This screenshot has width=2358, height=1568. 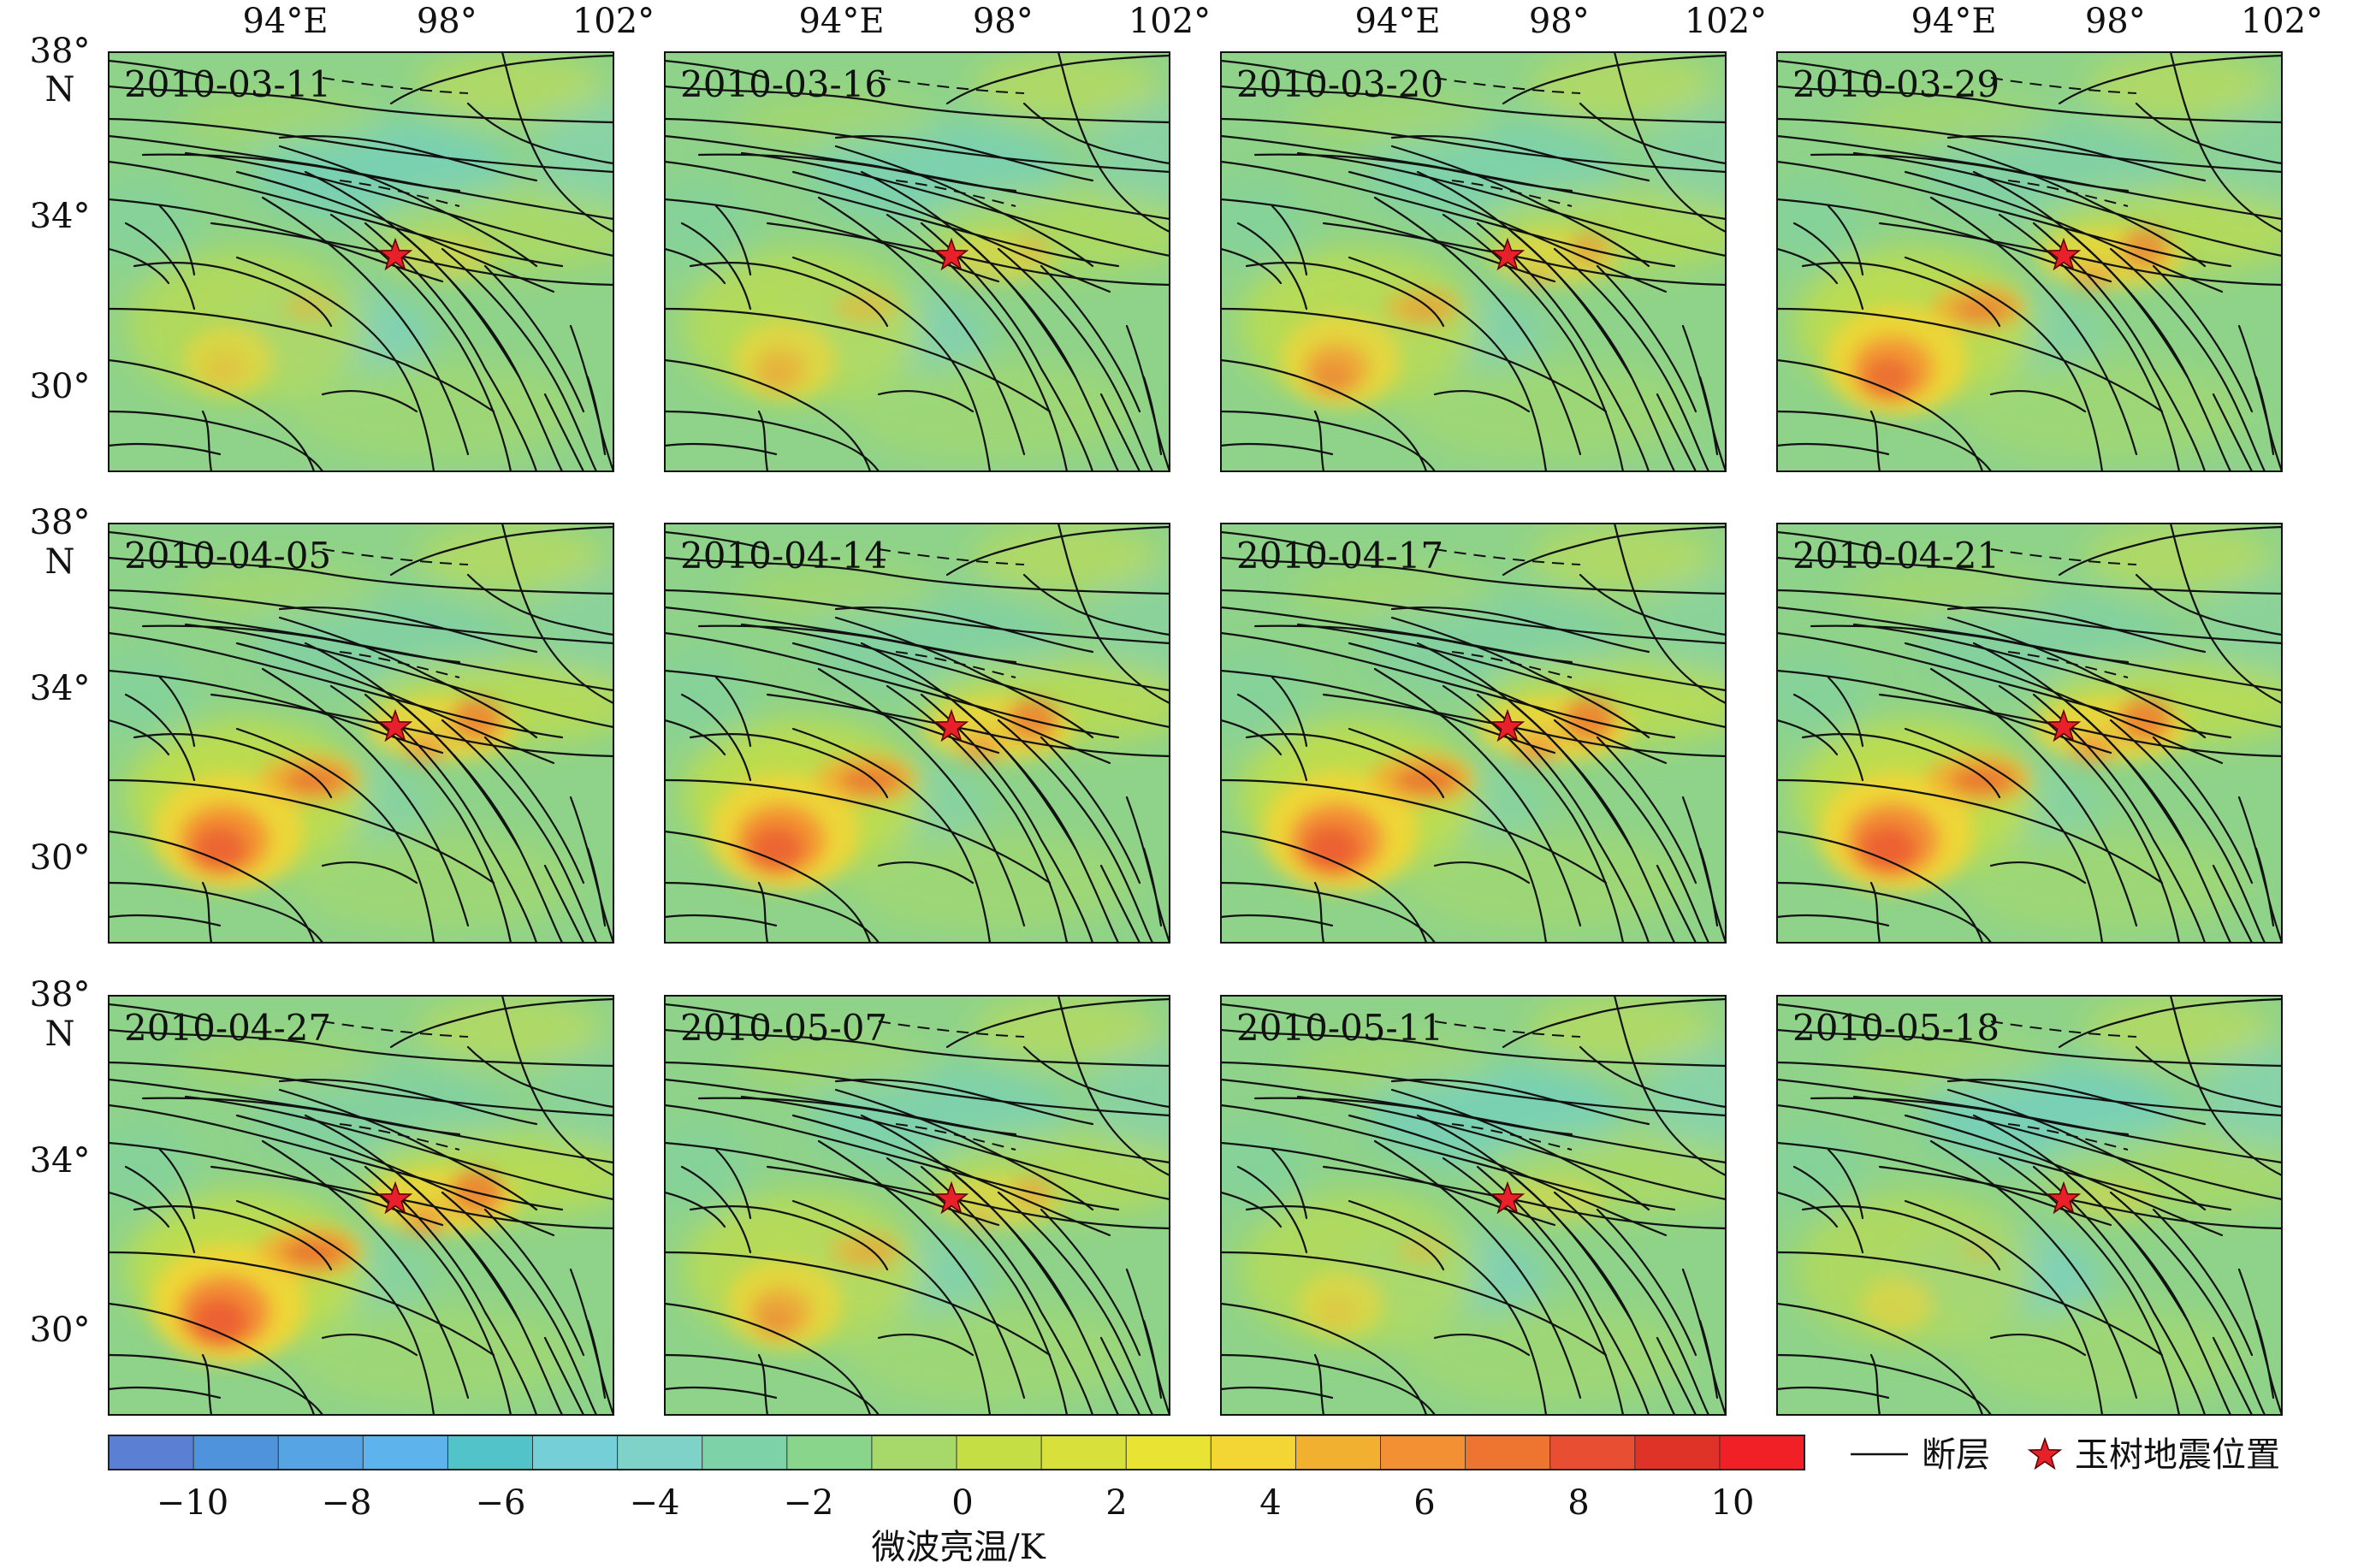 I want to click on panel-date-label: 2010-03-29, so click(x=1896, y=84).